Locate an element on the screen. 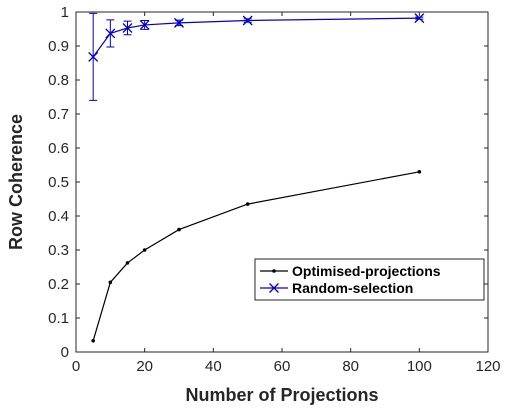 This screenshot has width=522, height=409. y-axis-title: Row Coherence is located at coordinates (16, 182).